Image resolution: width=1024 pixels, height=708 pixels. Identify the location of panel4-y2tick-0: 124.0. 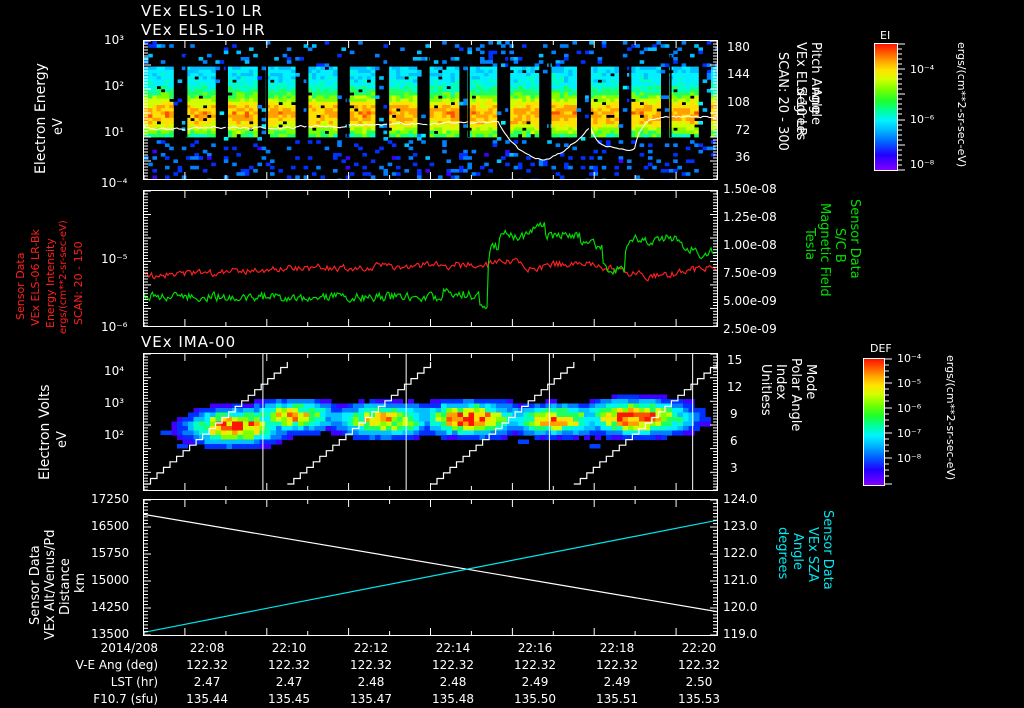
(740, 499).